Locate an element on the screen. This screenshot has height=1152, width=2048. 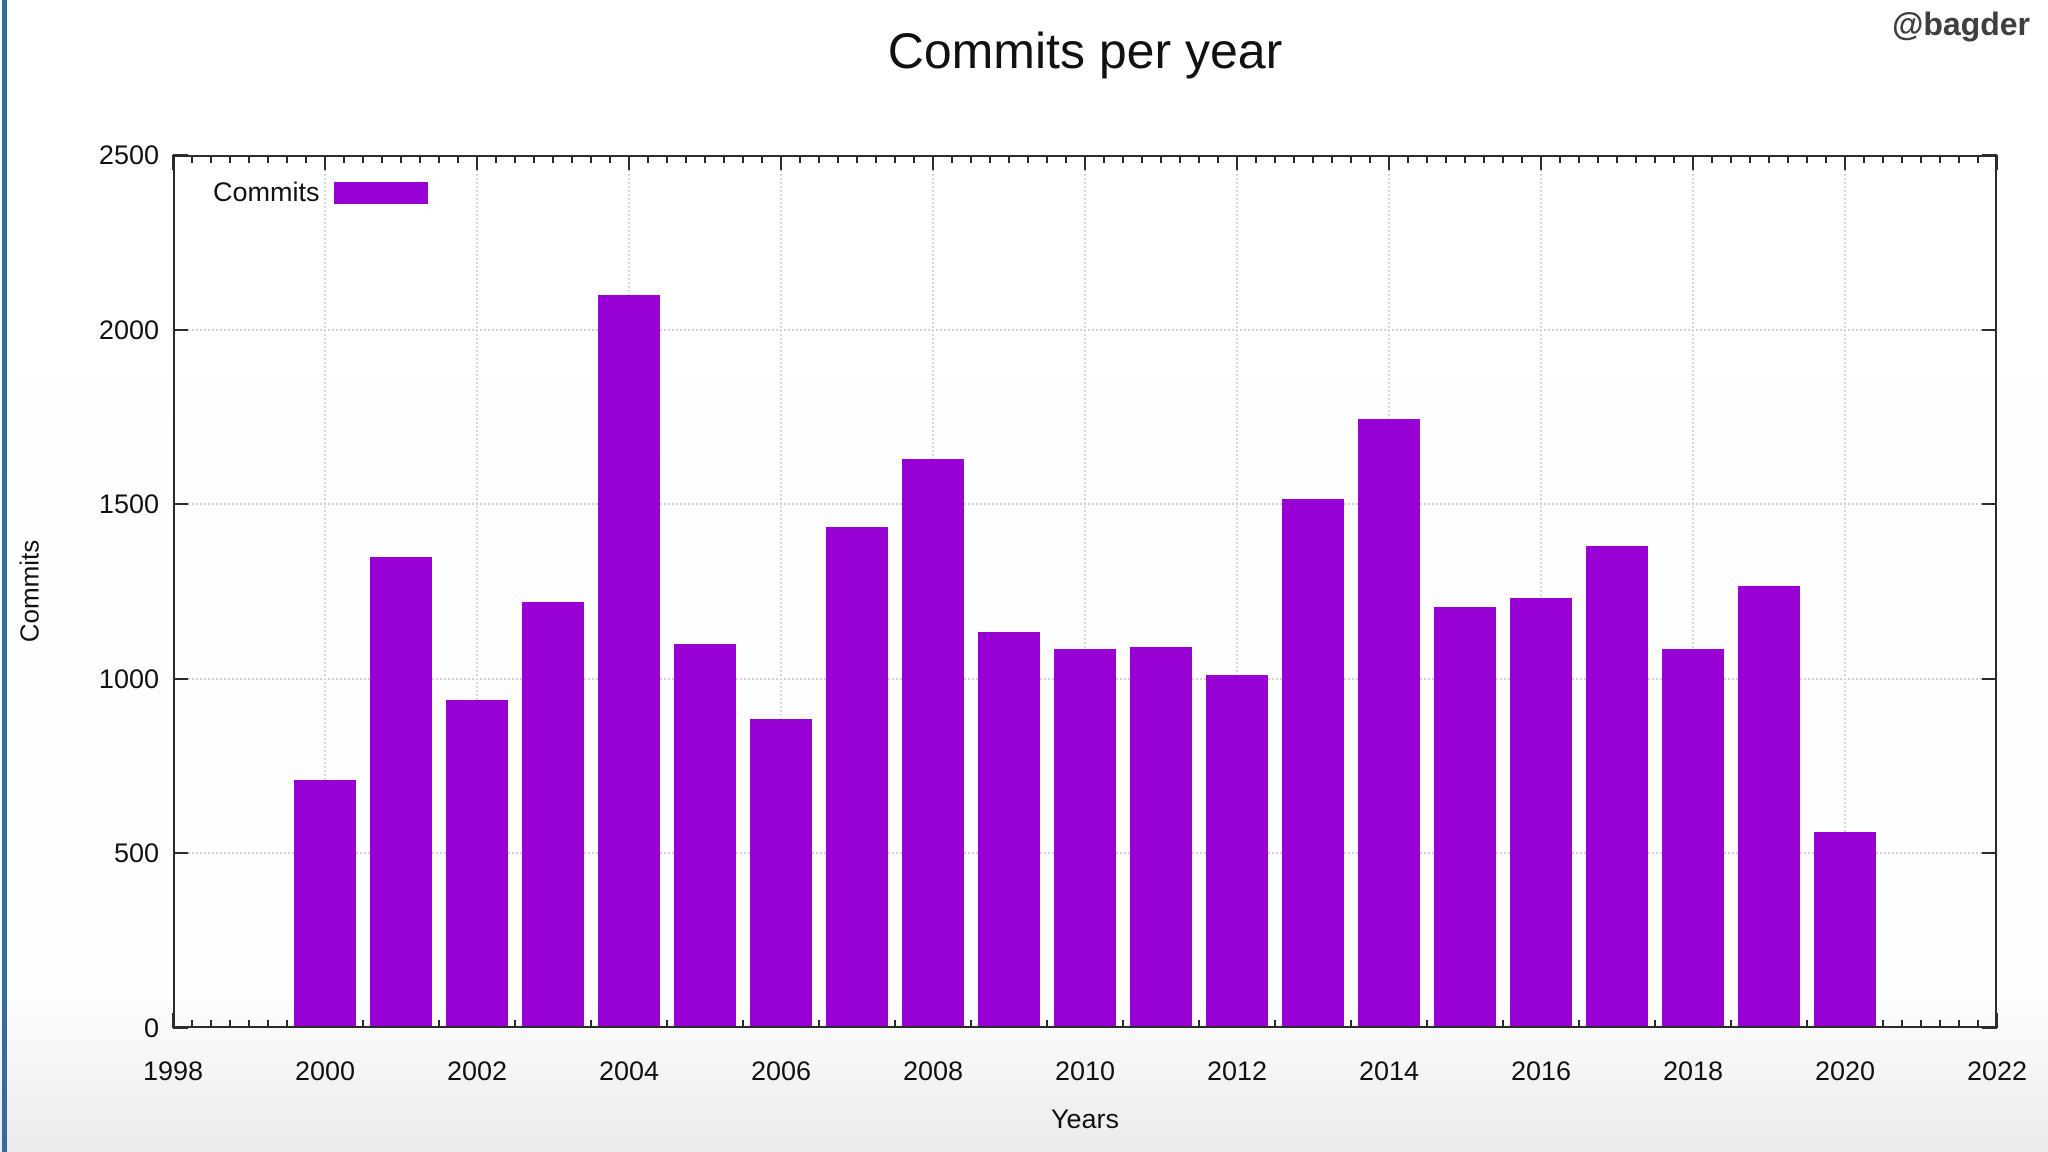
y-tick-label-1000: 1000 is located at coordinates (128, 678).